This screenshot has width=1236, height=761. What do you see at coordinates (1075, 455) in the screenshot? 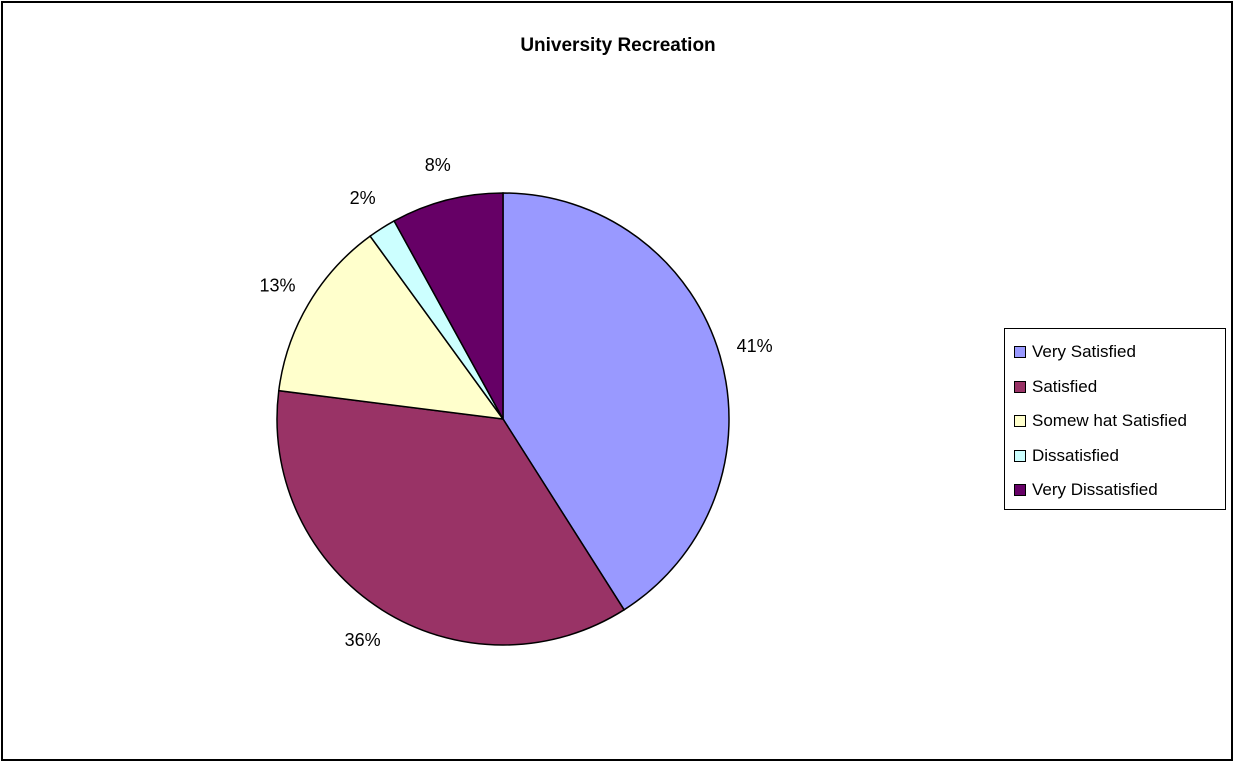
I see `legend-label: Dissatisfied` at bounding box center [1075, 455].